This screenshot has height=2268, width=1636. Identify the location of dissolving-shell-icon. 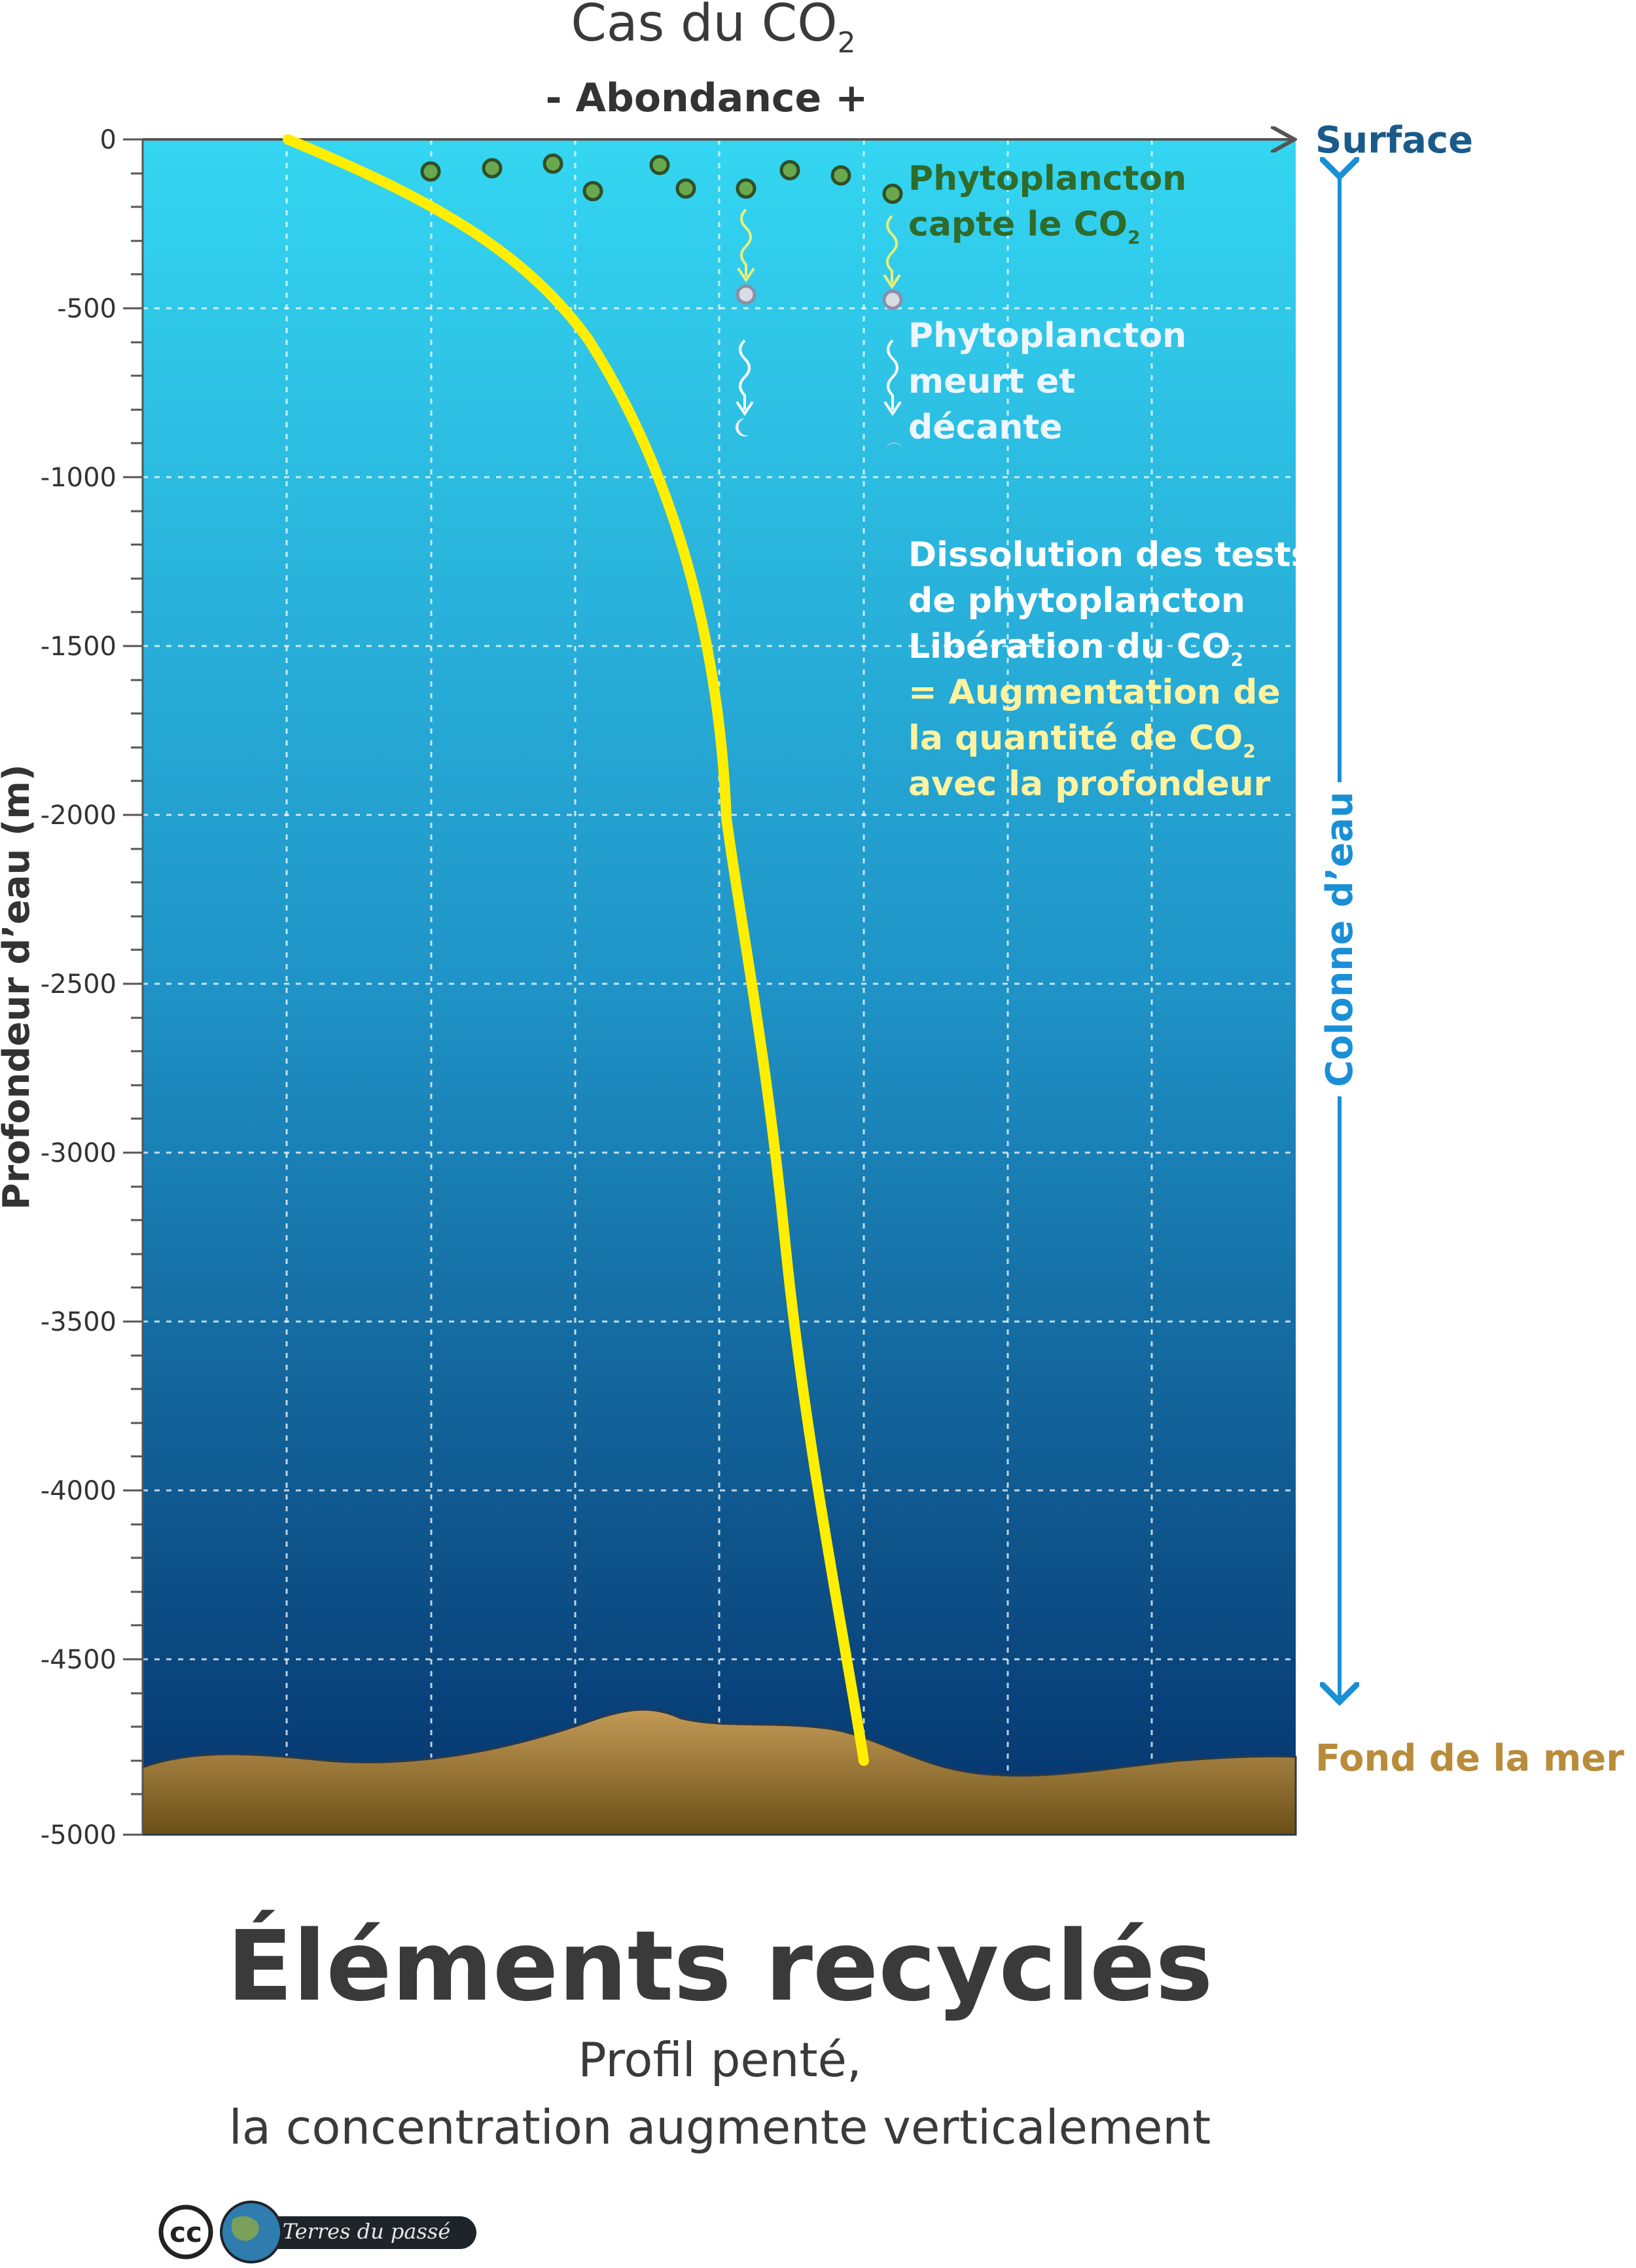
(742, 427).